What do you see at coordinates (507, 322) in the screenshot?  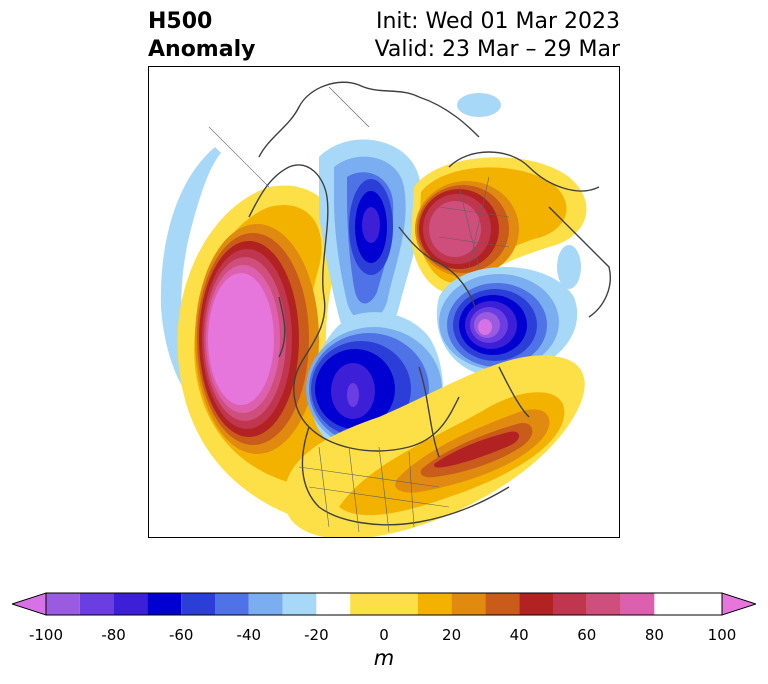 I see `trough-east` at bounding box center [507, 322].